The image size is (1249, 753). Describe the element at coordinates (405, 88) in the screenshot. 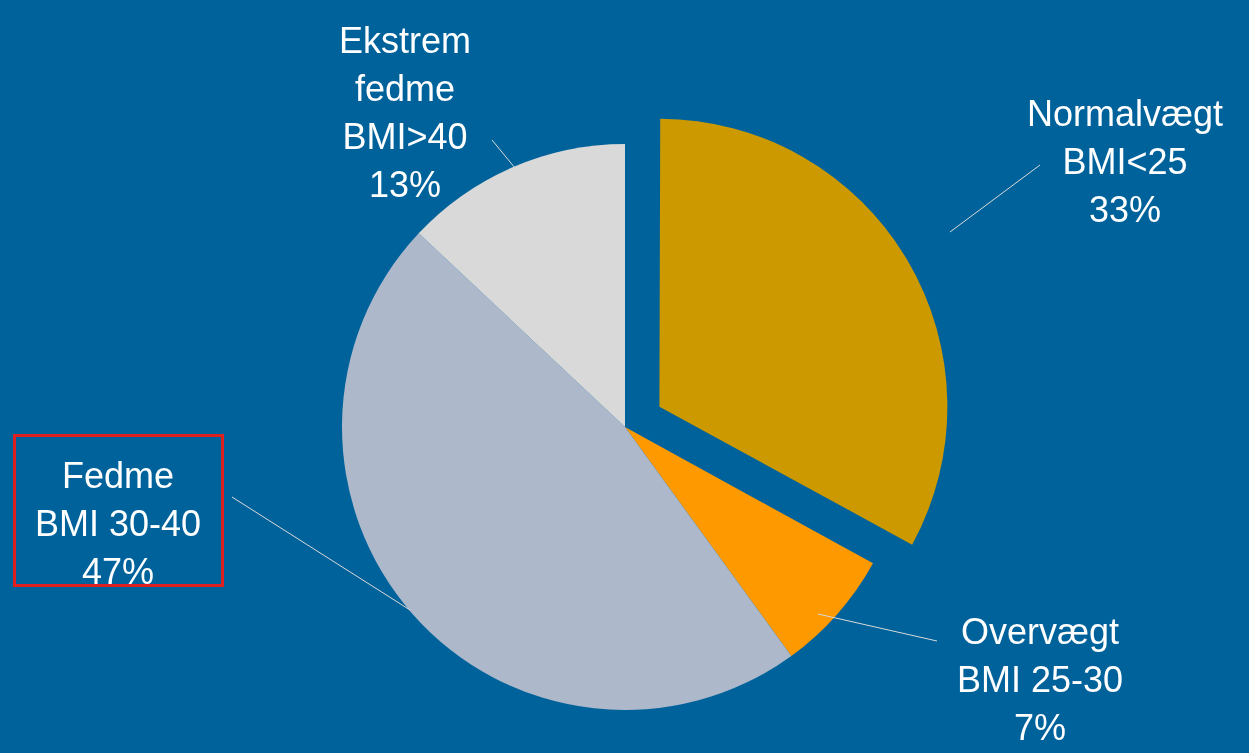

I see `slice-label: Ekstrem fedme BMI>40` at that location.